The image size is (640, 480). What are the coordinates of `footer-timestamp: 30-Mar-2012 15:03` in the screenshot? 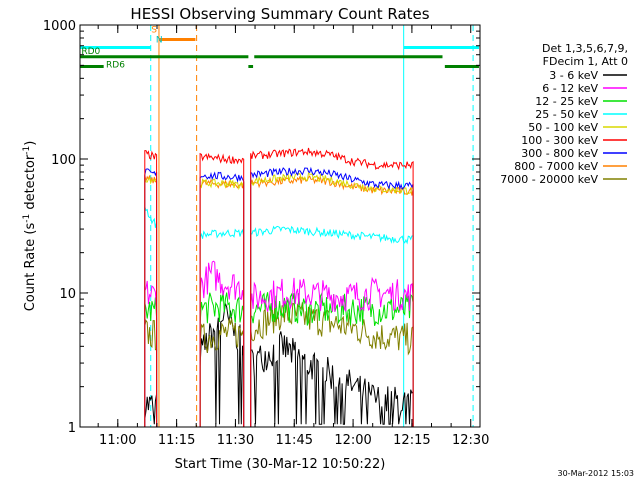 It's located at (596, 473).